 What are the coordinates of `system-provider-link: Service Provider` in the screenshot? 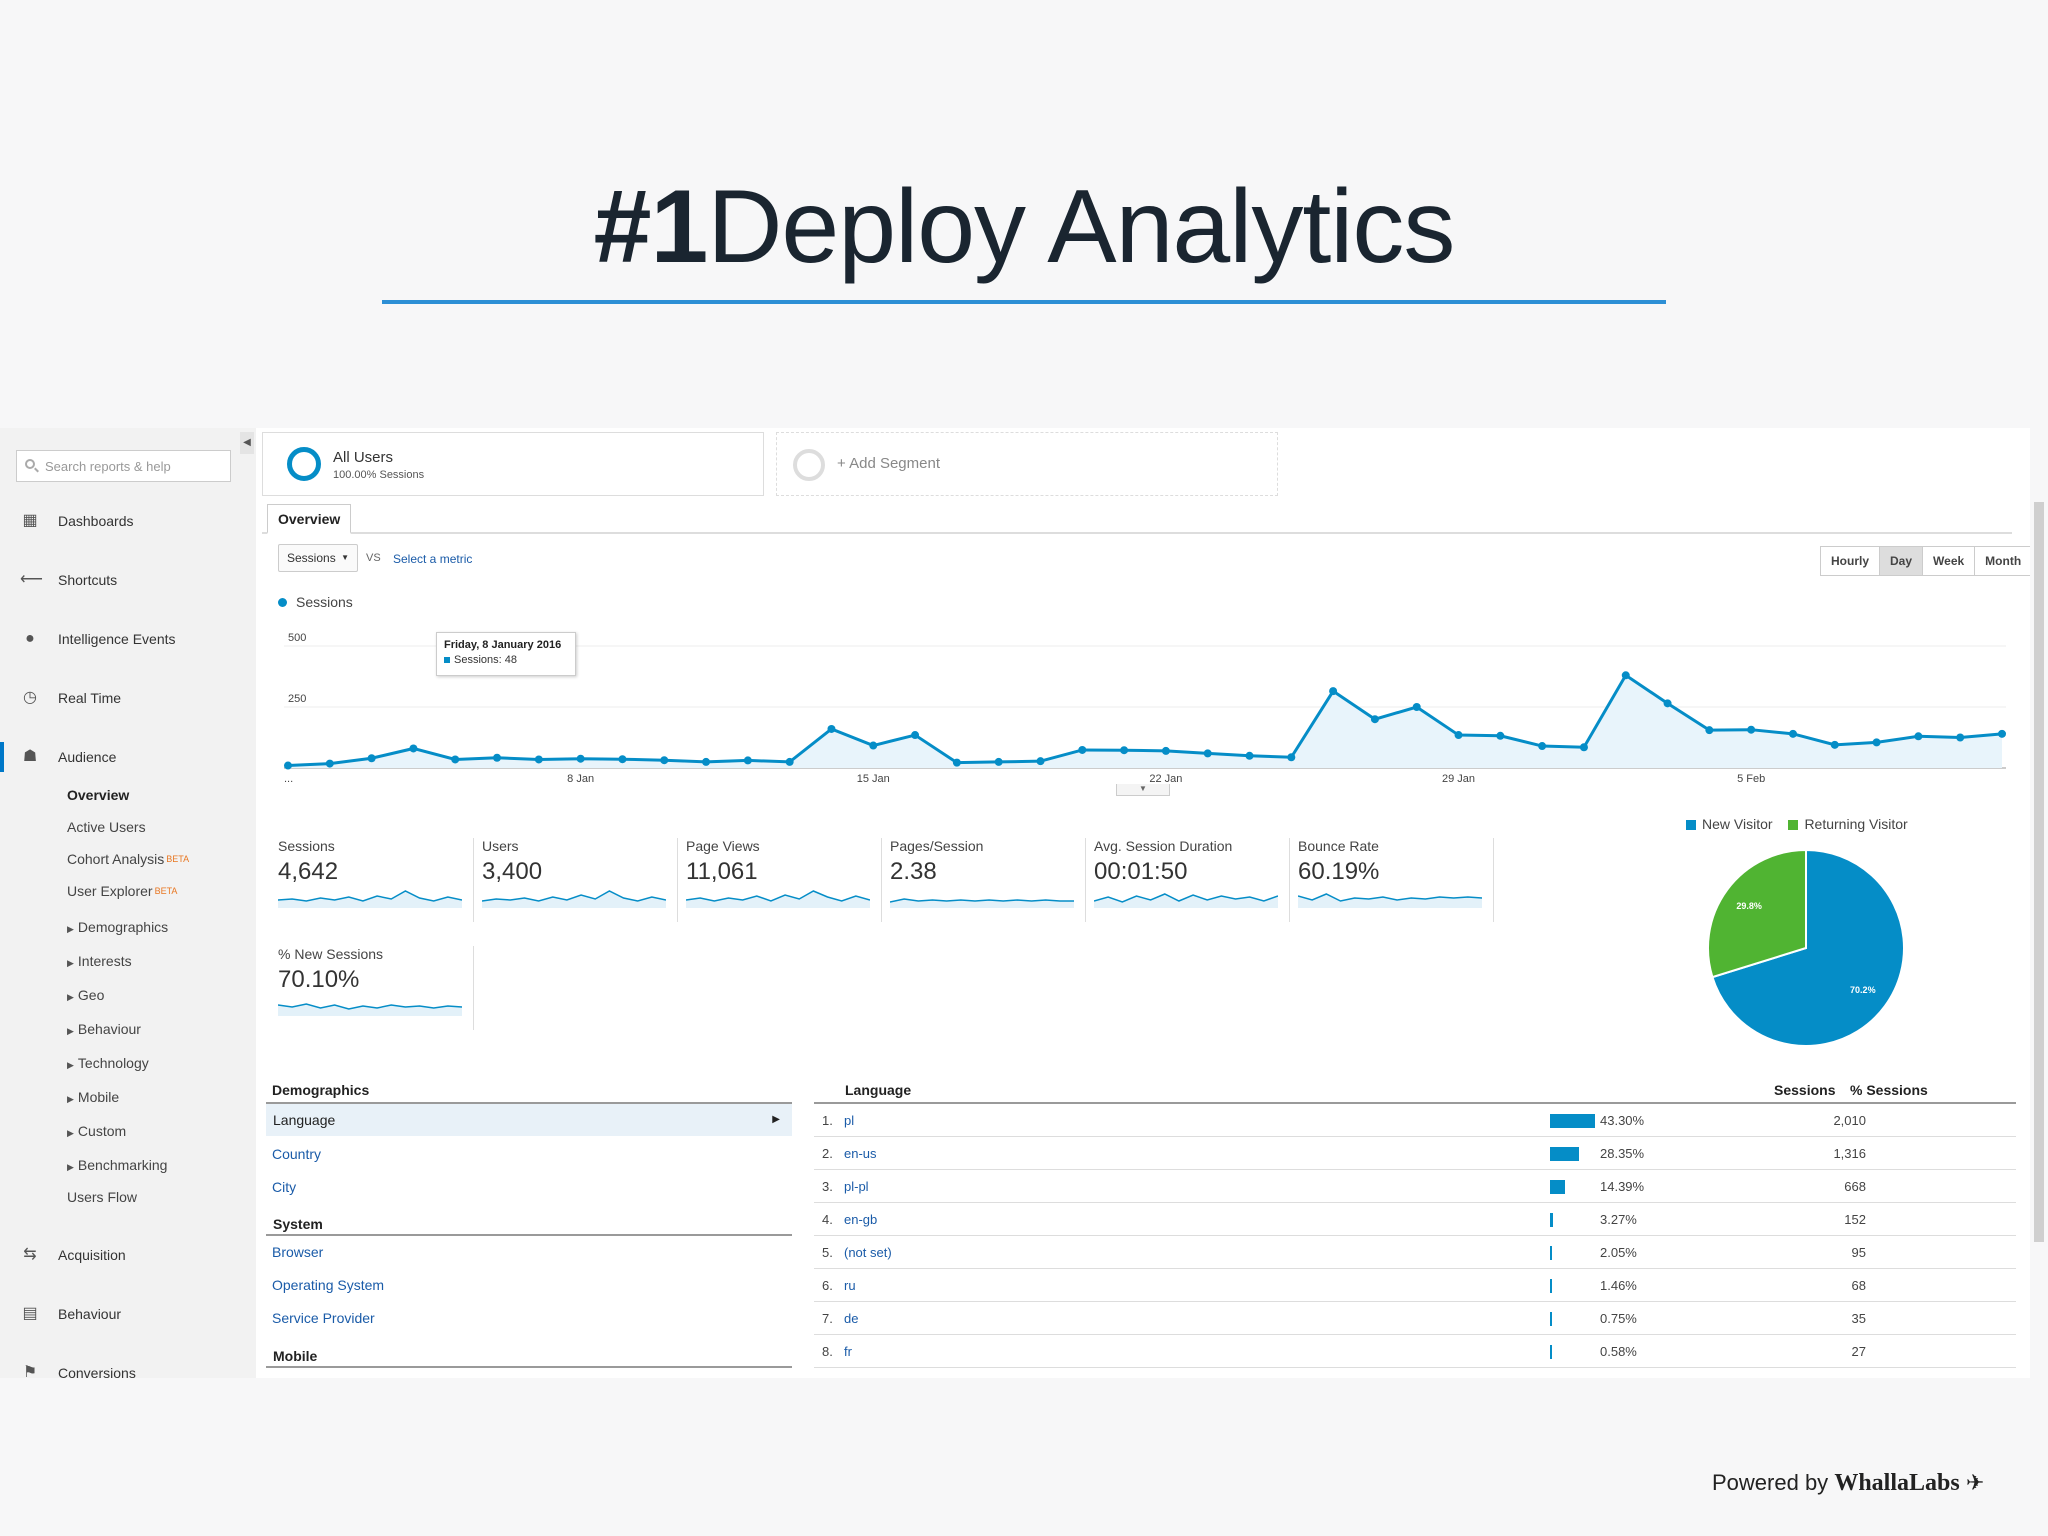 It's located at (323, 1318).